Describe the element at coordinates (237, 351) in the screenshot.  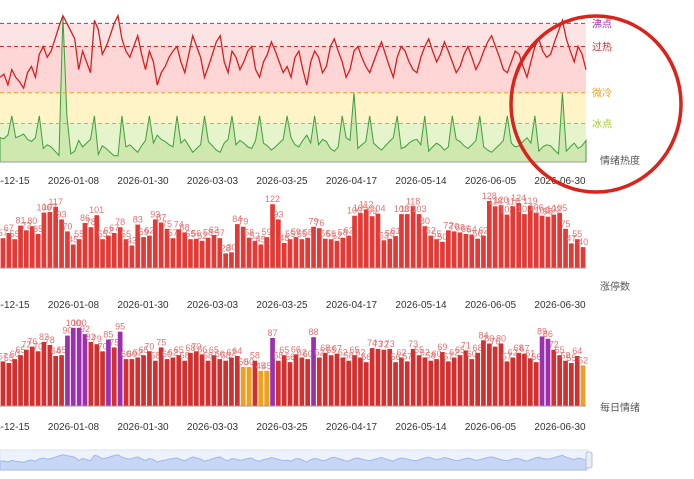
I see `daily-sentiment-bar-label: 64` at that location.